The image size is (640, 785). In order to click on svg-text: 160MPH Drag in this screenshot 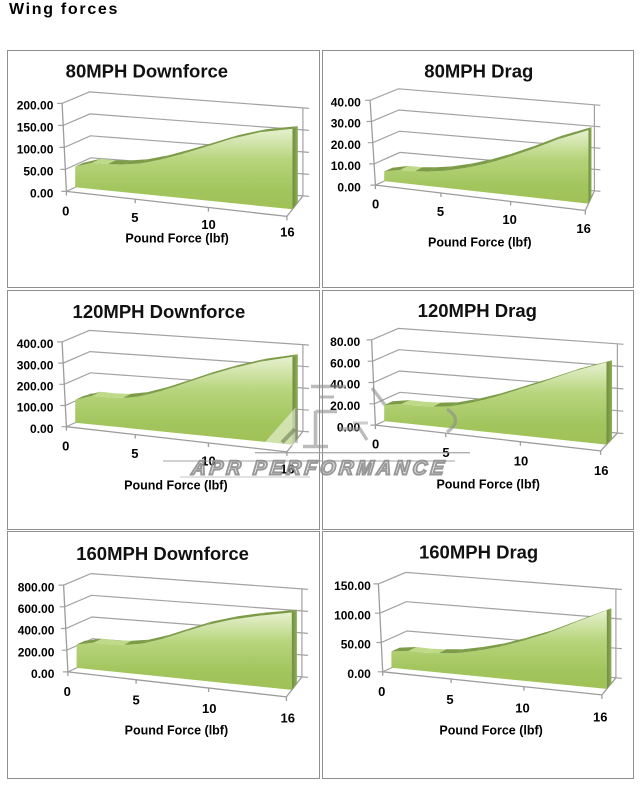, I will do `click(478, 551)`.